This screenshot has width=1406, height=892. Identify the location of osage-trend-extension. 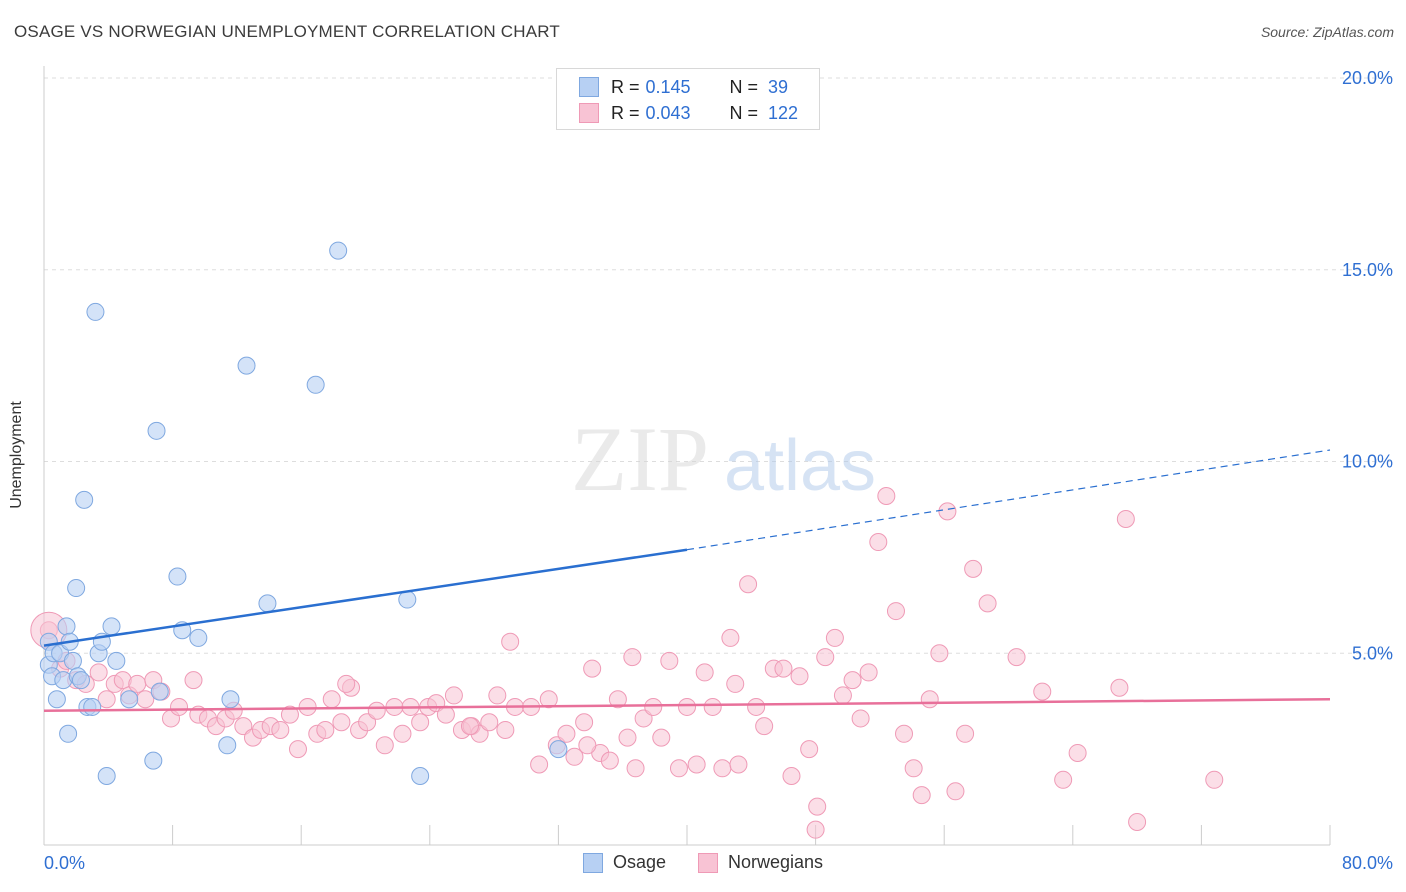
(1008, 500).